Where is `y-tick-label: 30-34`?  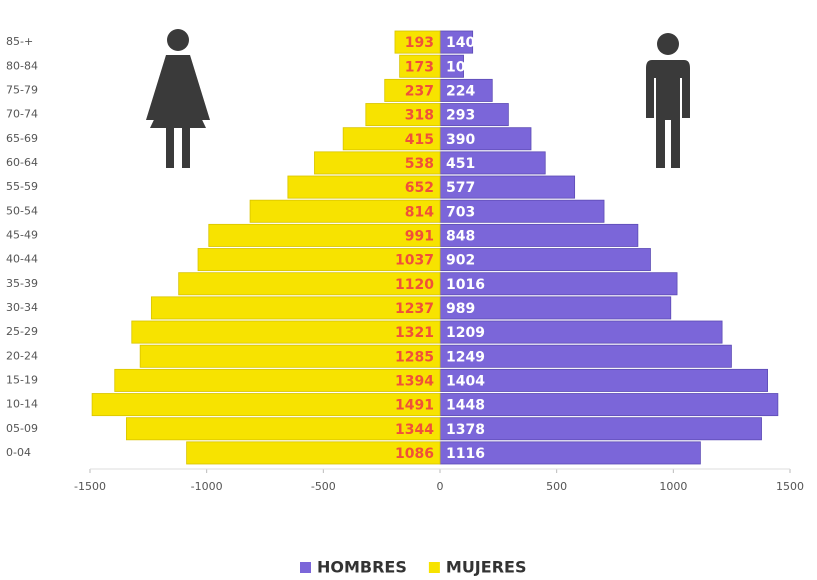
y-tick-label: 30-34 is located at coordinates (22, 307).